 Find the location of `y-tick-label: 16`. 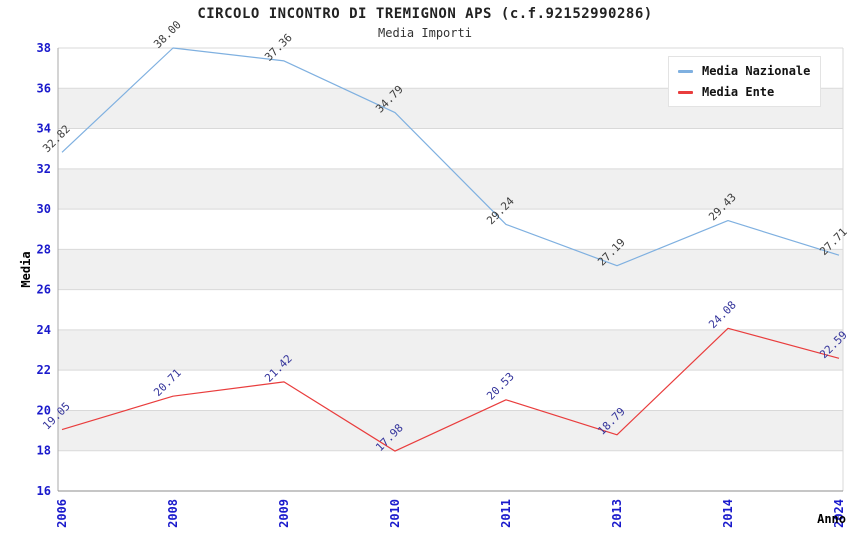

y-tick-label: 16 is located at coordinates (44, 491).